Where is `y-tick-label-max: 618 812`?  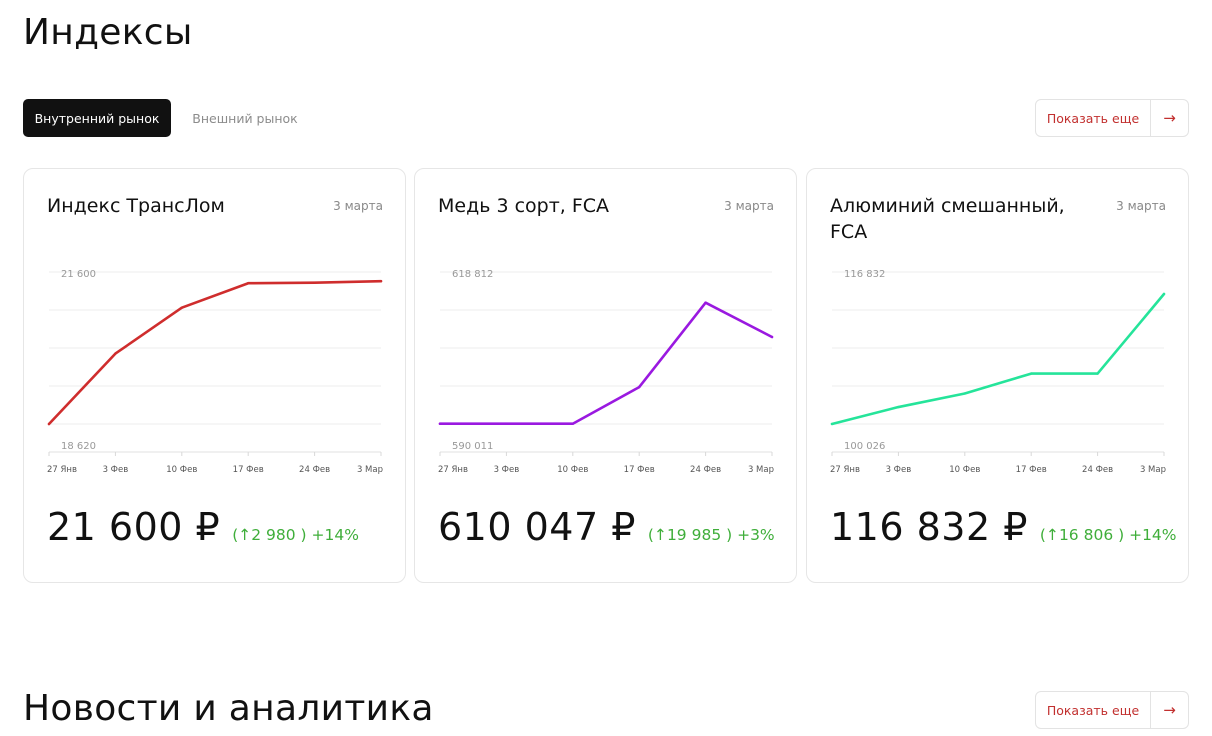 y-tick-label-max: 618 812 is located at coordinates (472, 274).